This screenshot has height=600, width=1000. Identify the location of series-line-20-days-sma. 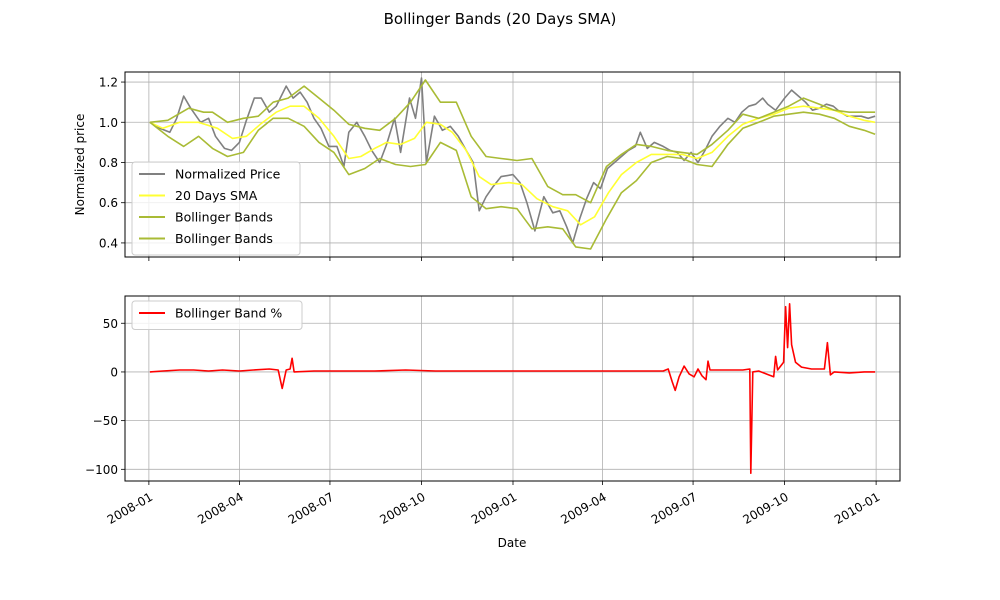
(512, 165).